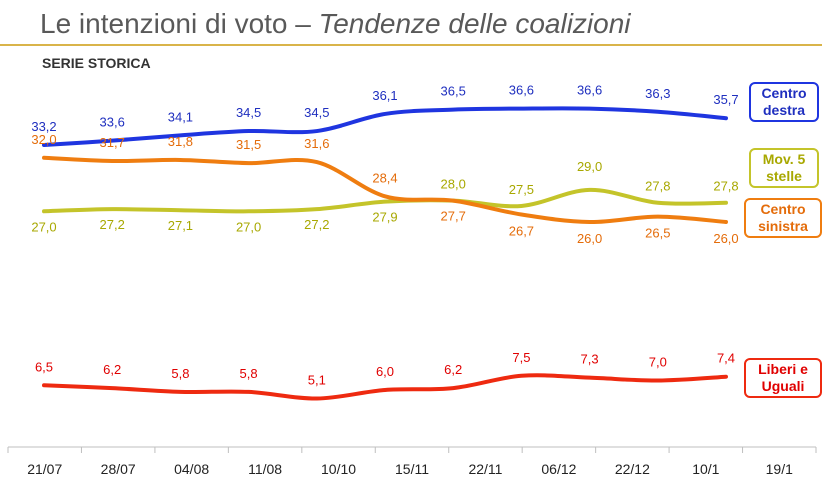 This screenshot has height=485, width=822. I want to click on series-line-mov-5-stelle, so click(385, 200).